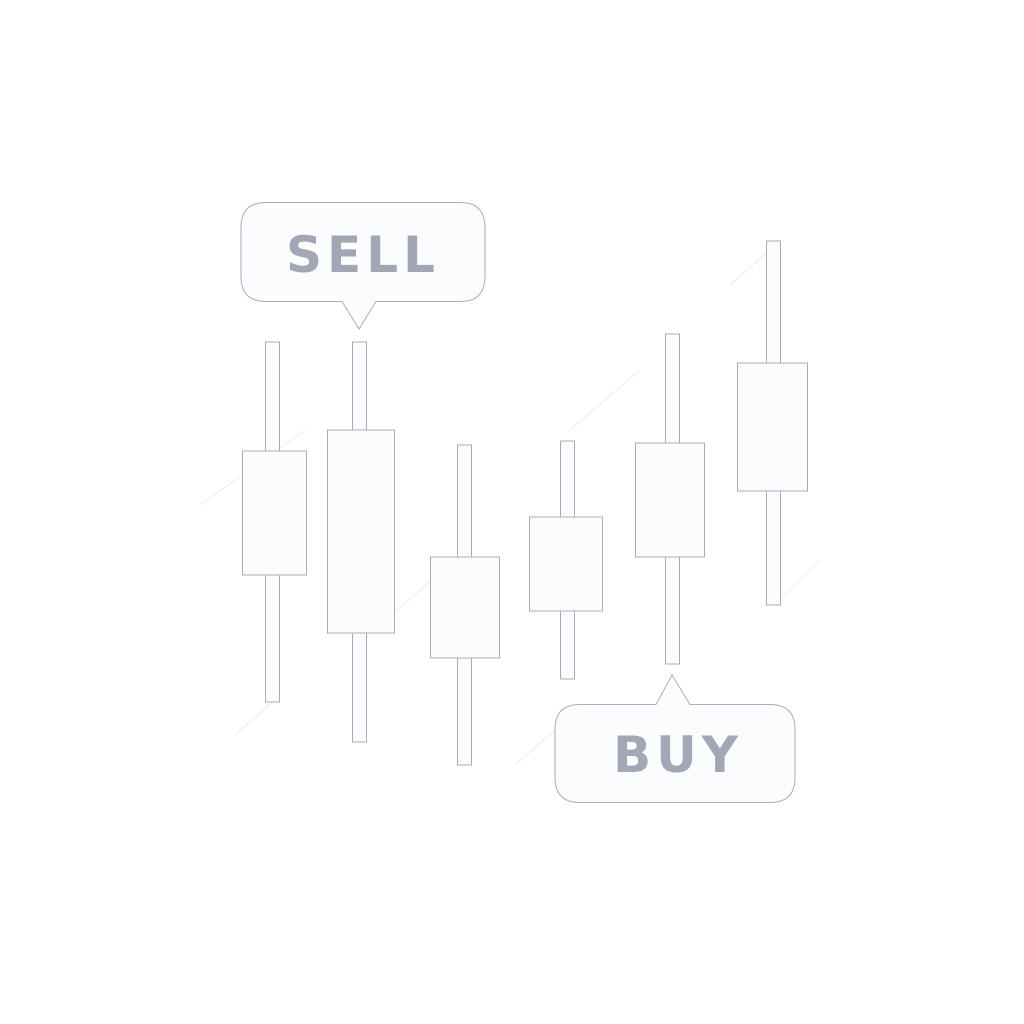 The width and height of the screenshot is (1024, 1024). What do you see at coordinates (678, 755) in the screenshot?
I see `buy-label: BUY` at bounding box center [678, 755].